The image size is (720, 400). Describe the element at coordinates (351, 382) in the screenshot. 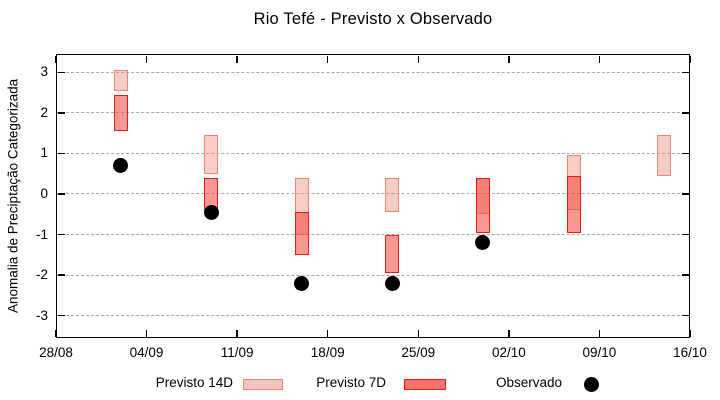

I see `legend-label-previsto-7d: Previsto 7D` at that location.